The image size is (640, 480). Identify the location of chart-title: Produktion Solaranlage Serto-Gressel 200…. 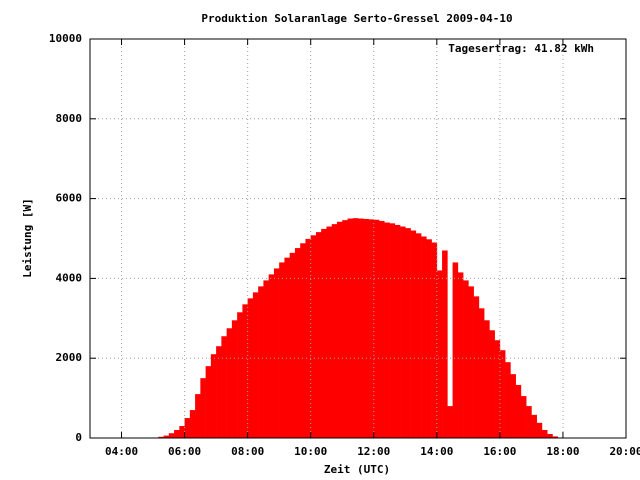
(356, 18).